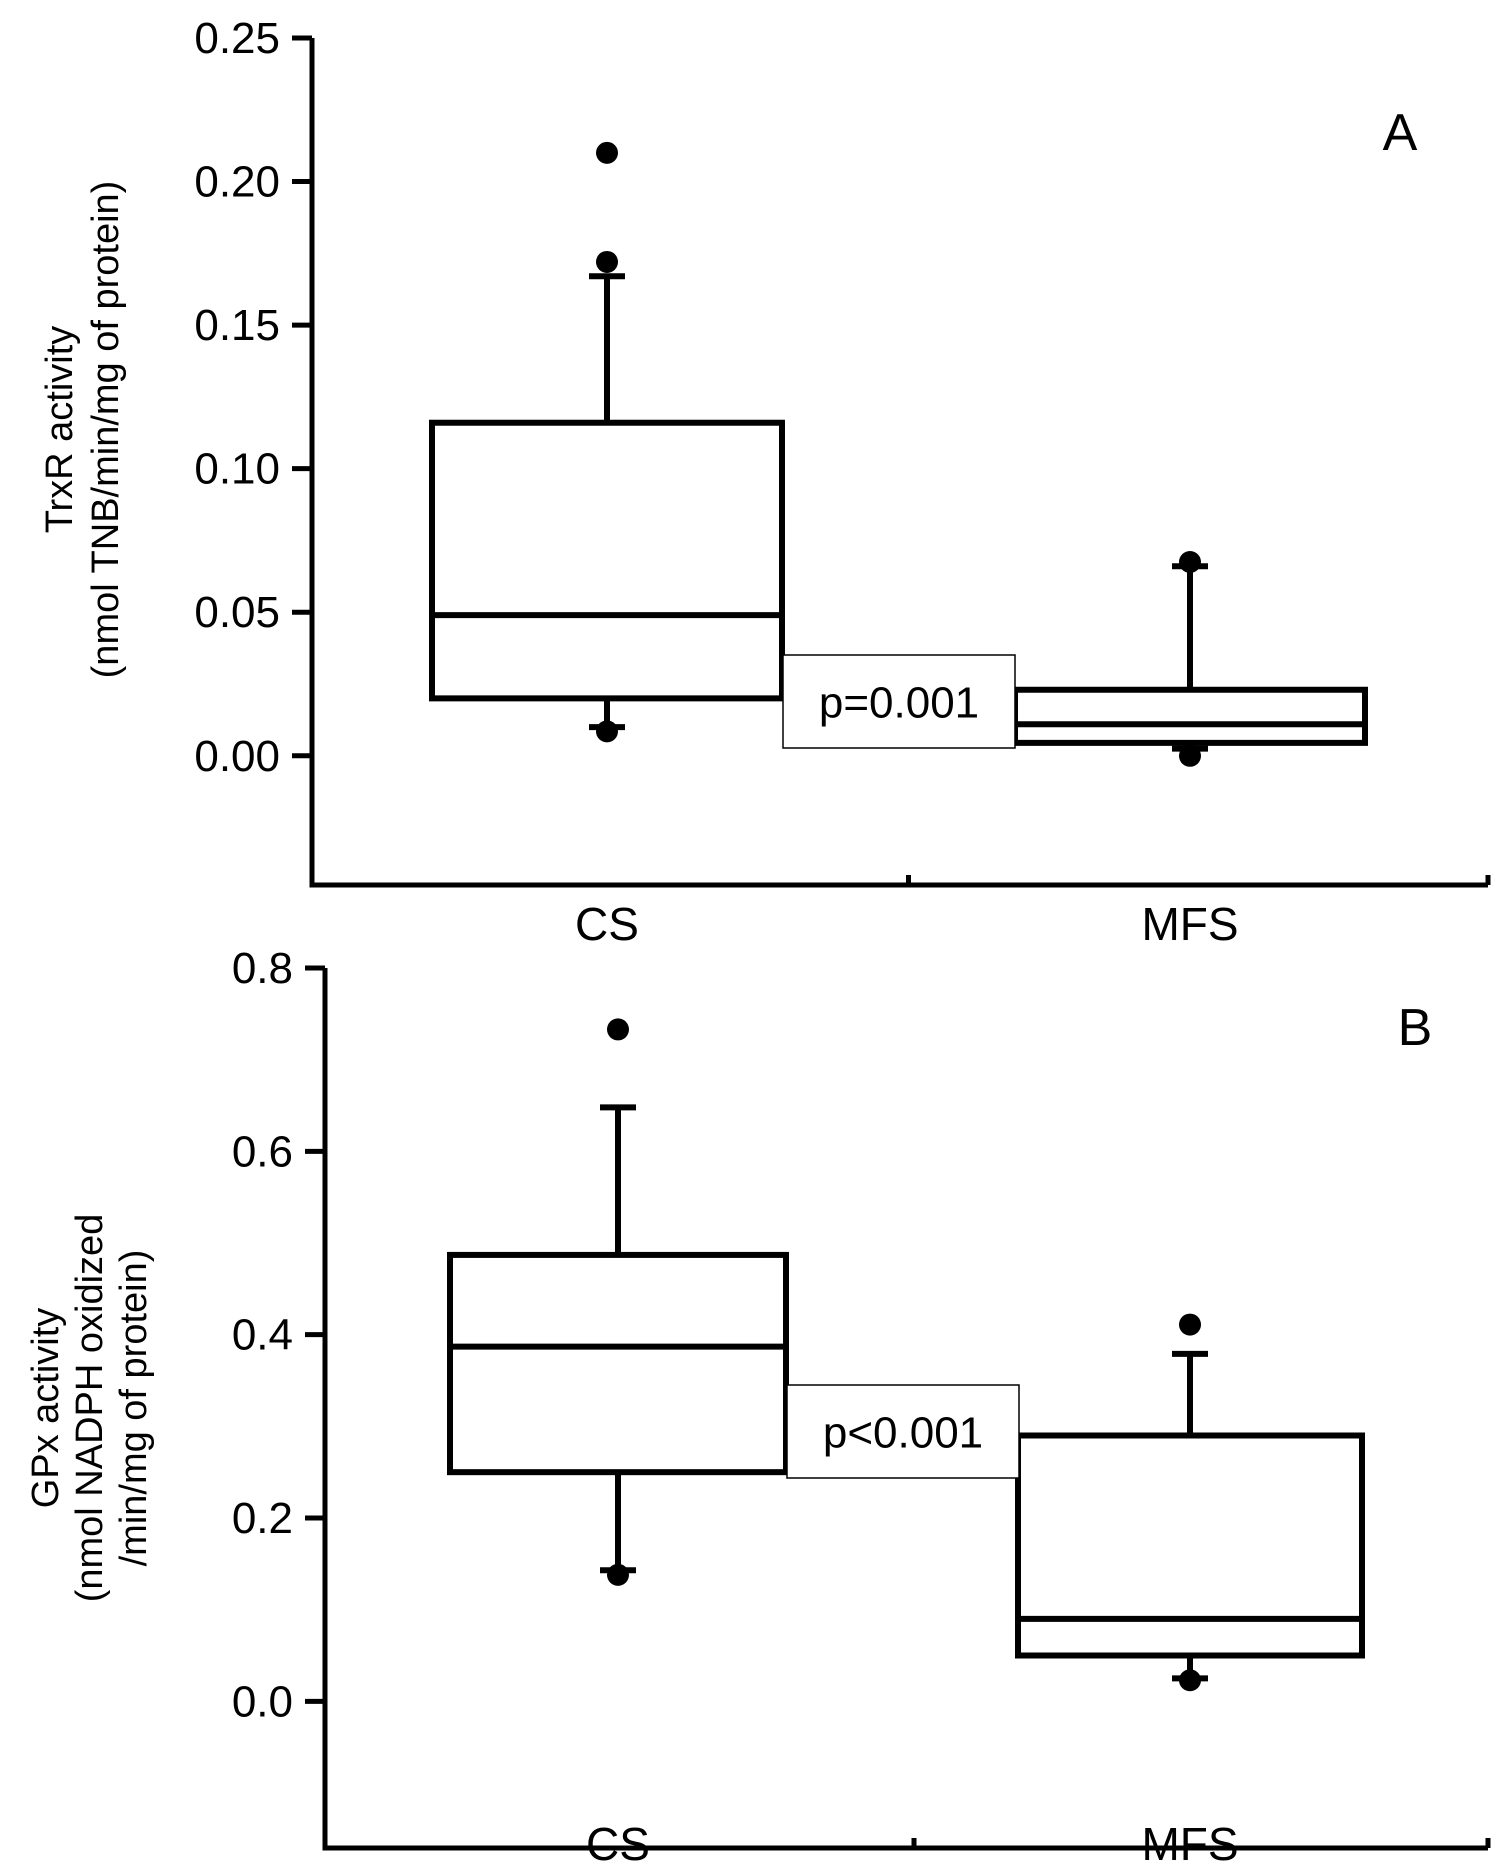 The height and width of the screenshot is (1876, 1509). What do you see at coordinates (90, 1408) in the screenshot?
I see `y-axis-title-line: (nmol NADPH oxidized` at bounding box center [90, 1408].